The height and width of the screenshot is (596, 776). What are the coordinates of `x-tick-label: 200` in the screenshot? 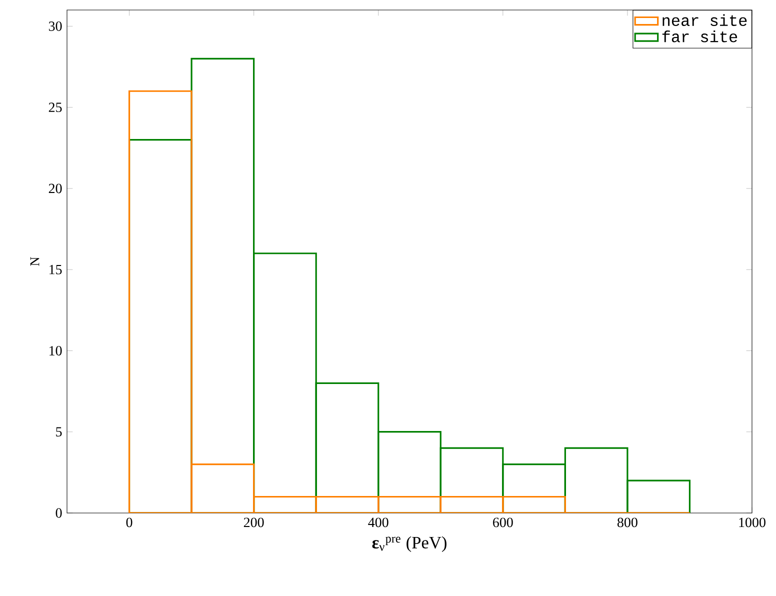 It's located at (254, 523).